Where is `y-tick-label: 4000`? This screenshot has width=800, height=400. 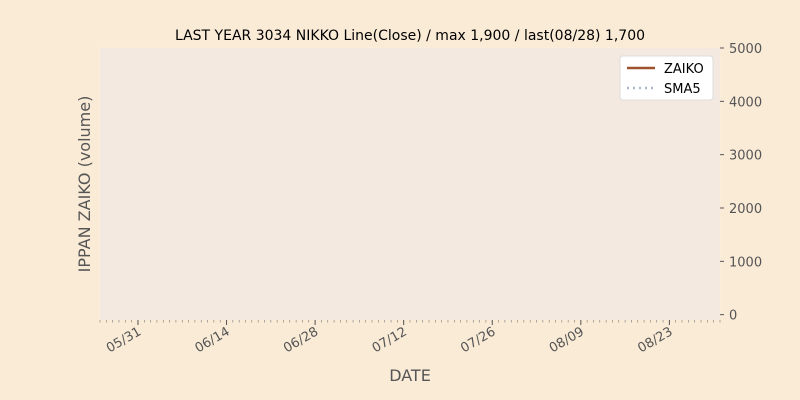 y-tick-label: 4000 is located at coordinates (745, 102).